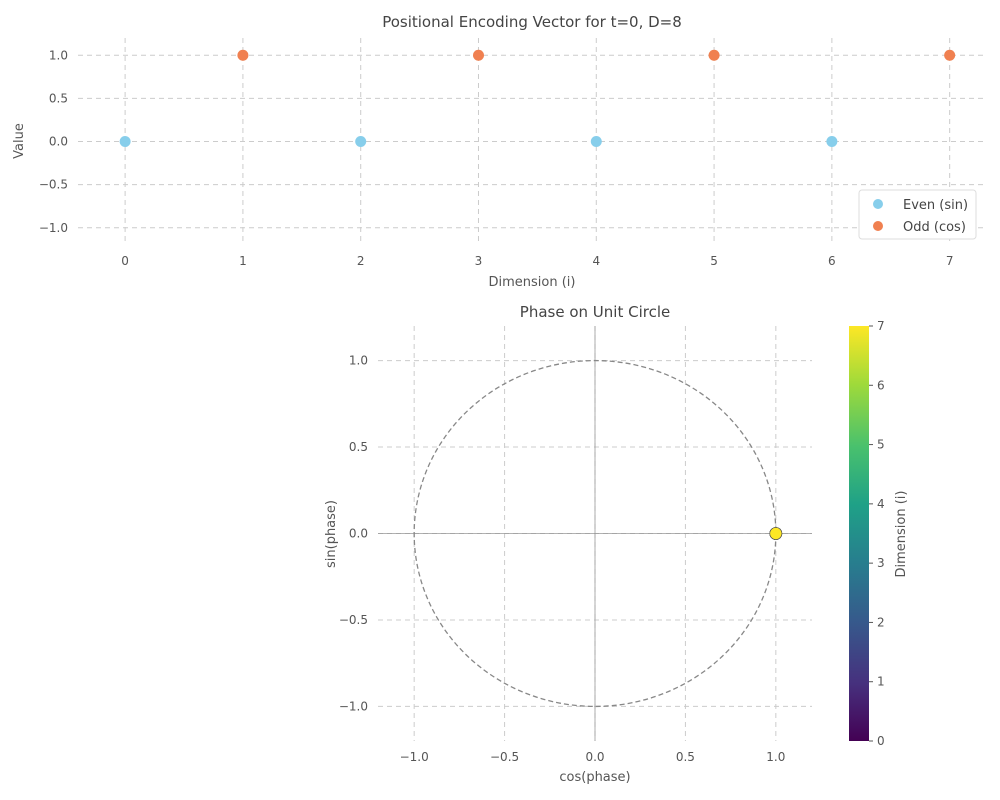  I want to click on chart1-legend: Even (sin) Odd (cos), so click(917, 214).